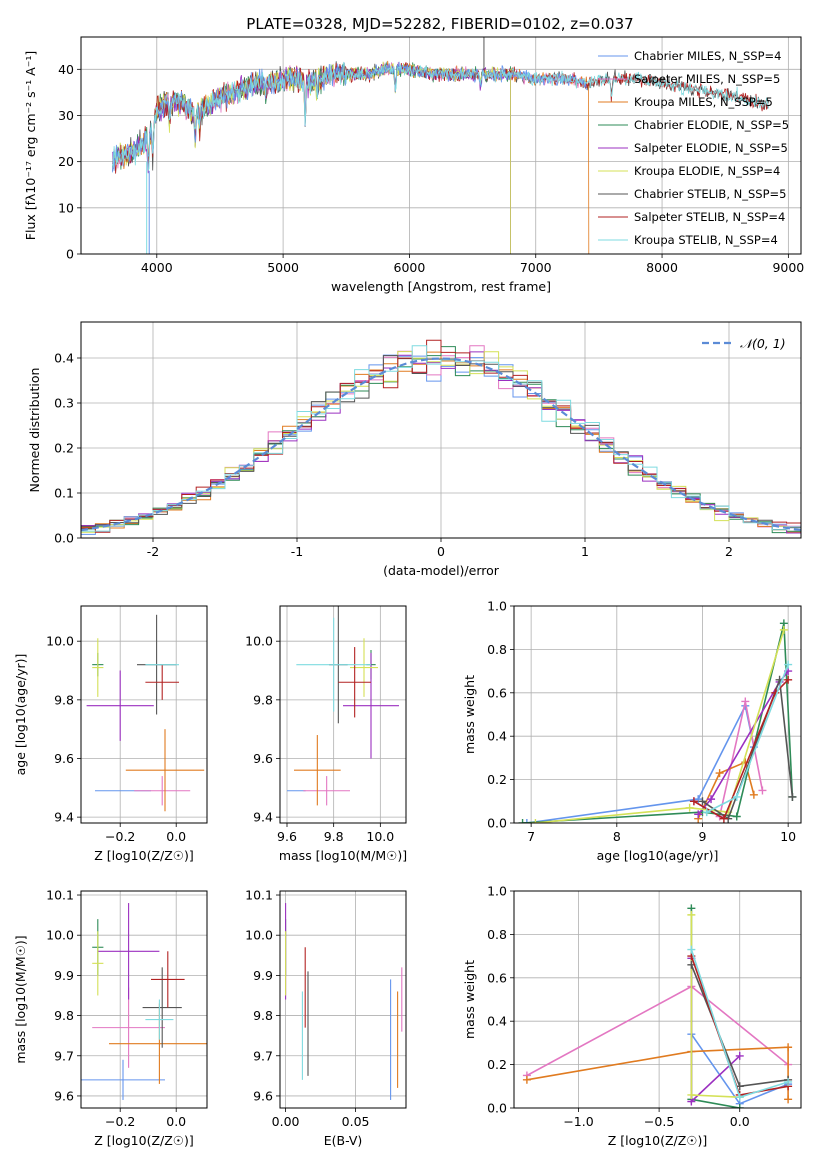 The image size is (819, 1170). What do you see at coordinates (153, 551) in the screenshot?
I see `x-tick-label: -2` at bounding box center [153, 551].